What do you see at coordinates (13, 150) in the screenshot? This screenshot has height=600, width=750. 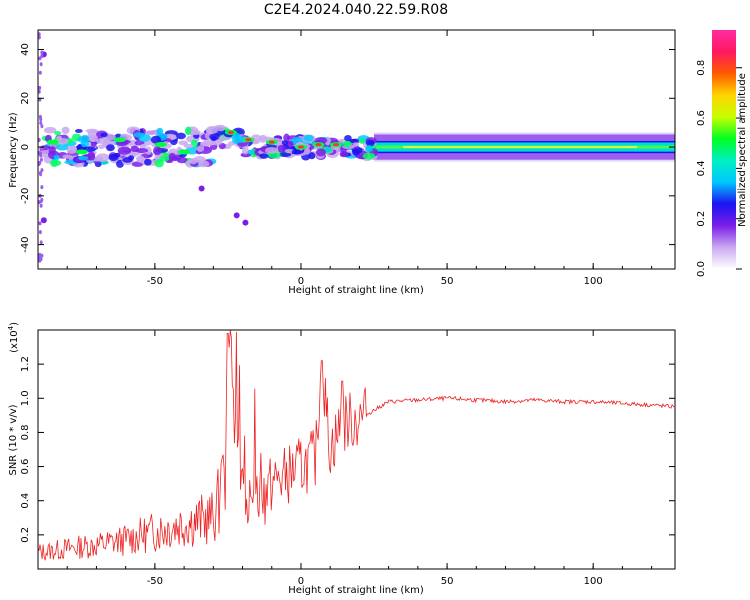 I see `spectrogram-y-label: Frequency (Hz)` at bounding box center [13, 150].